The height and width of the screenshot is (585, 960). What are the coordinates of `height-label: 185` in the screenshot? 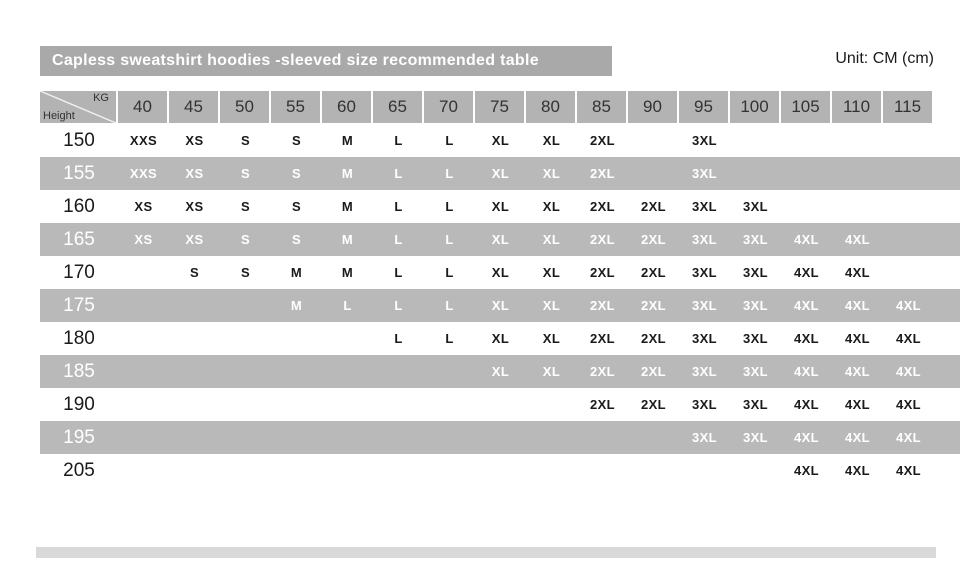 It's located at (79, 371).